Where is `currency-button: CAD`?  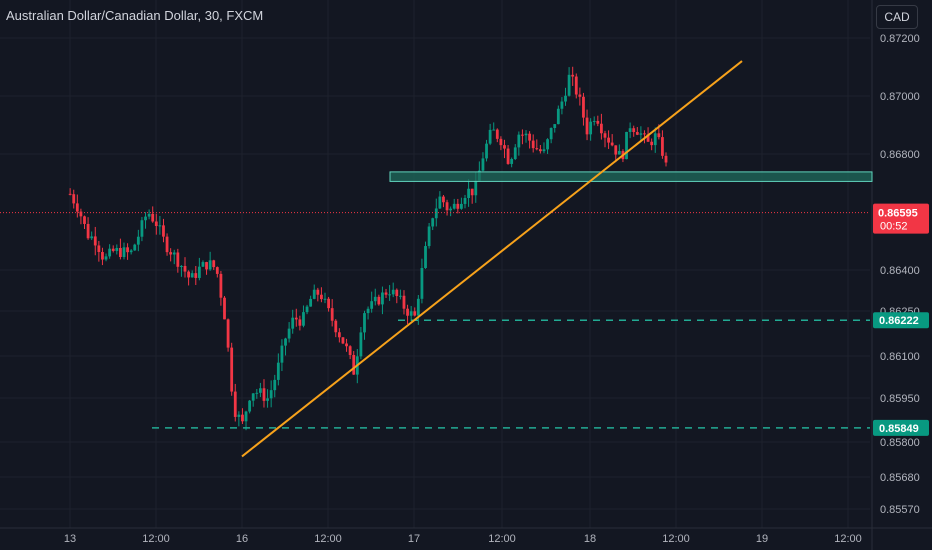 currency-button: CAD is located at coordinates (897, 17).